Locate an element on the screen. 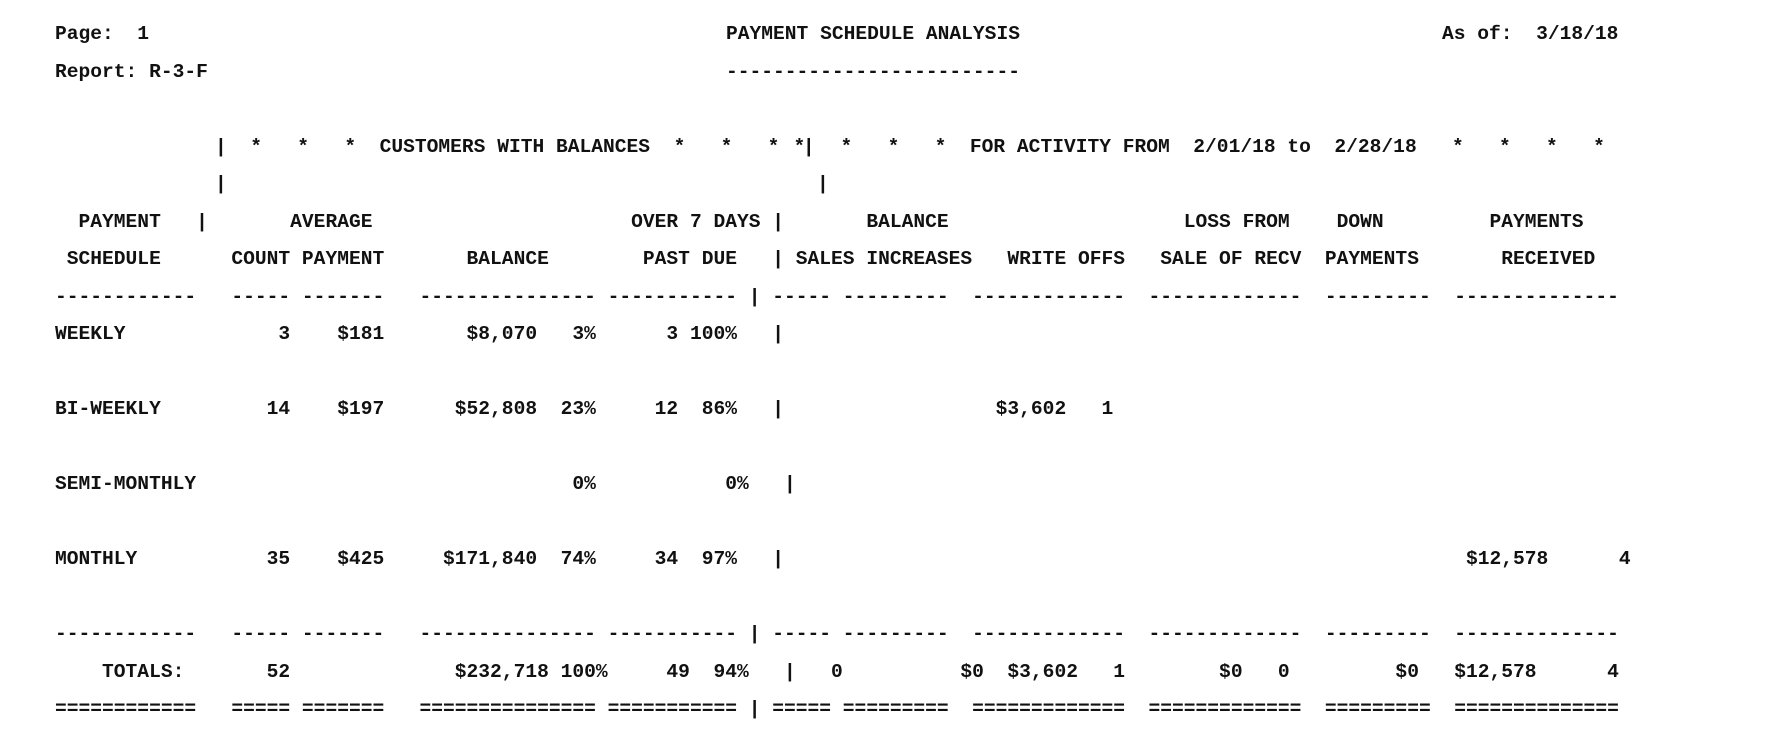 Image resolution: width=1773 pixels, height=729 pixels. report-id: Report: R-3-F is located at coordinates (131, 71).